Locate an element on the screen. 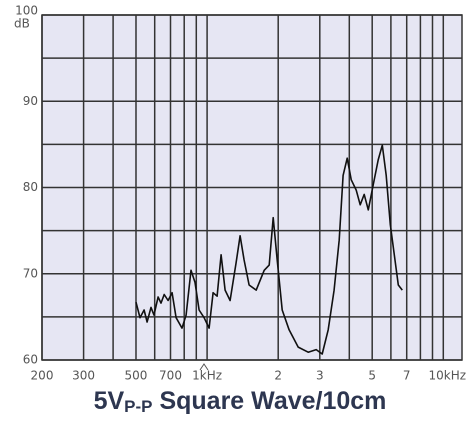 This screenshot has width=471, height=424. x-tick-label: 7 is located at coordinates (407, 376).